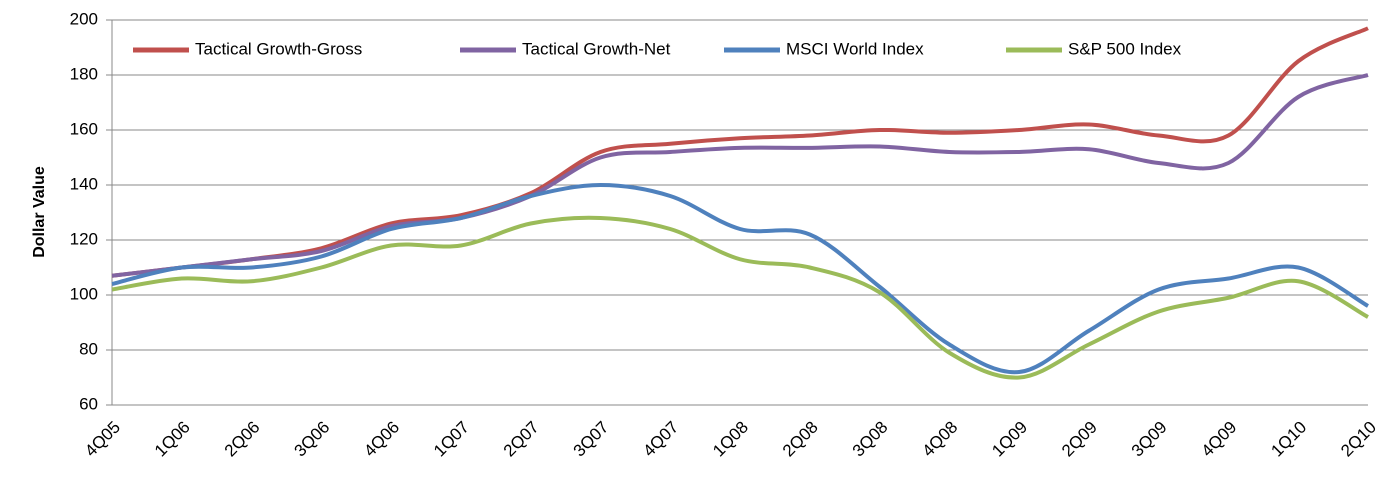 The image size is (1382, 481). What do you see at coordinates (1149, 439) in the screenshot?
I see `x-tick-label: 3Q09` at bounding box center [1149, 439].